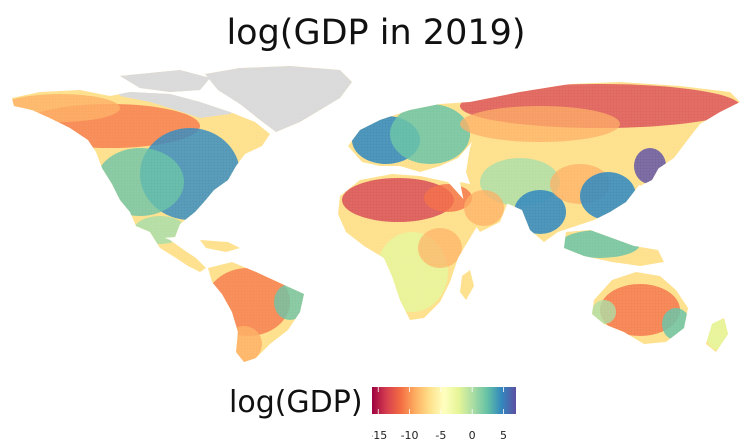 The image size is (752, 441). What do you see at coordinates (440, 435) in the screenshot?
I see `colorbar-tick-label: -5` at bounding box center [440, 435].